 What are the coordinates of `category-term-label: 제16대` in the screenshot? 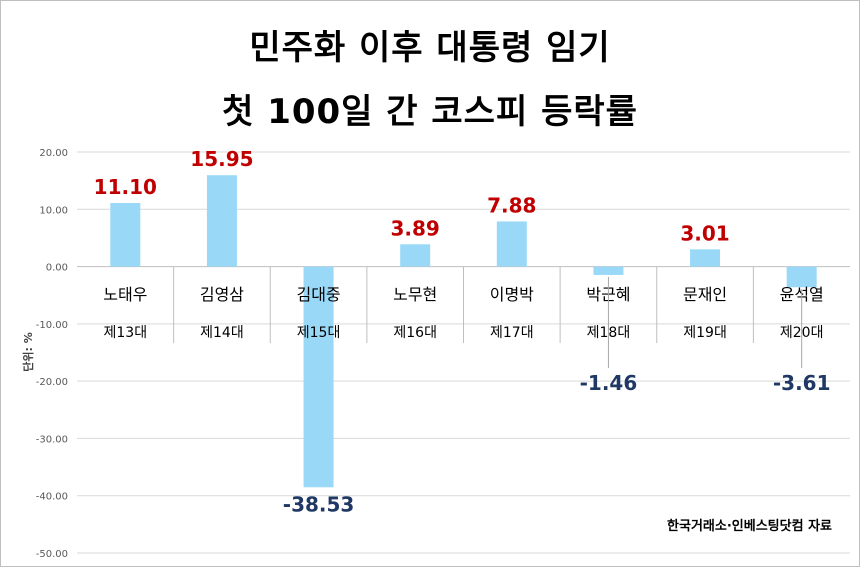 It's located at (415, 333).